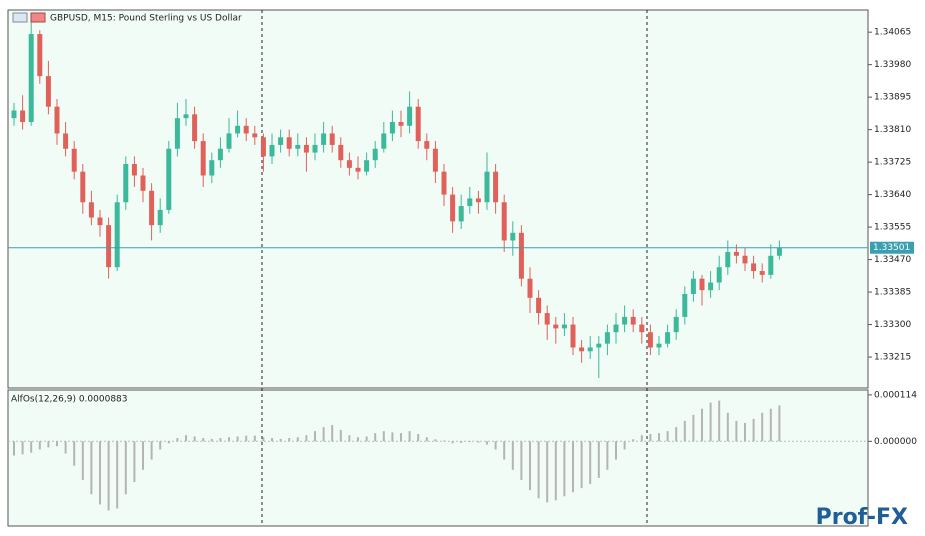 The width and height of the screenshot is (925, 536). Describe the element at coordinates (146, 19) in the screenshot. I see `chart-title: GBPUSD, M15: Pound Sterling vs US Dollar` at that location.